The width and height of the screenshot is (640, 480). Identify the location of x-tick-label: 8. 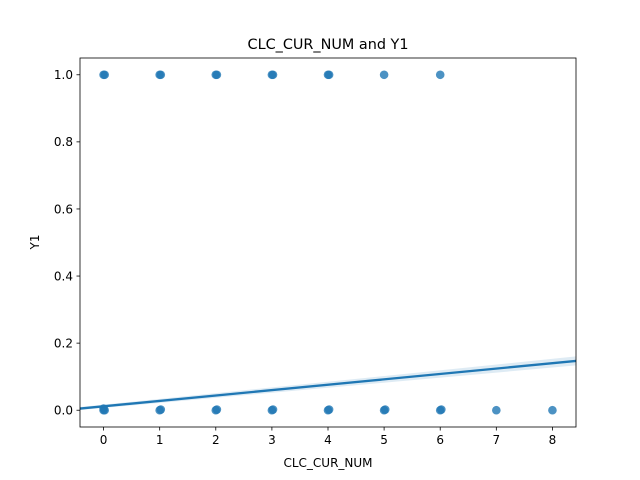
(553, 440).